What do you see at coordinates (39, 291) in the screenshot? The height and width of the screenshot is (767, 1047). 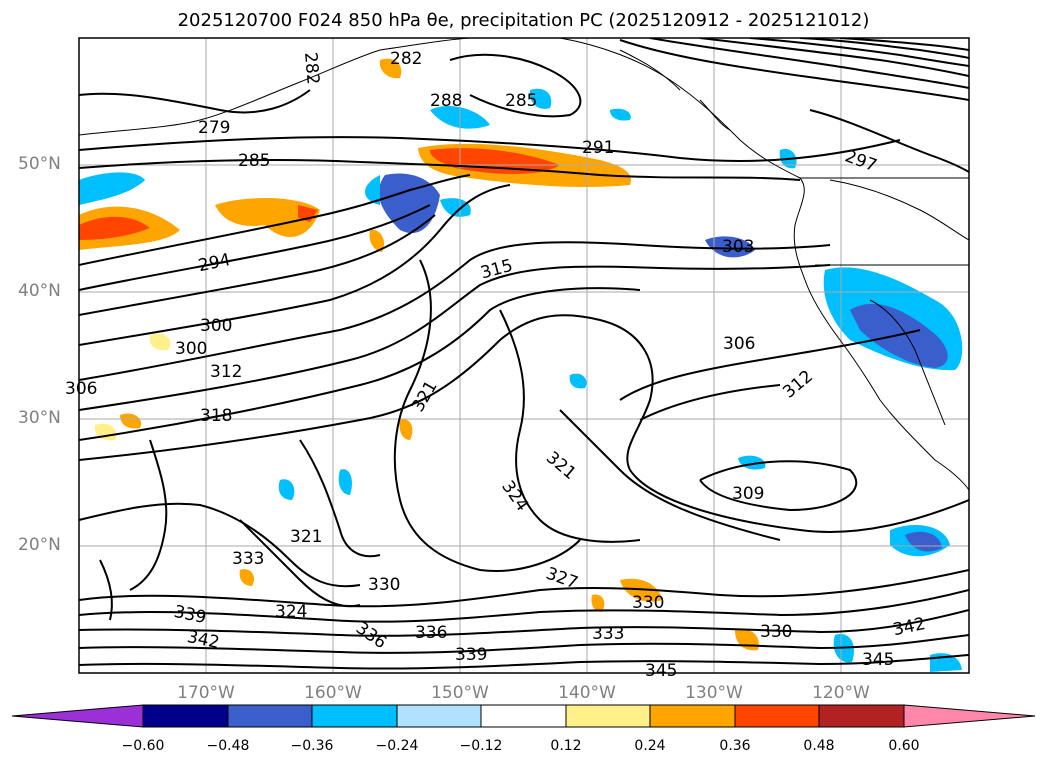 I see `lat-label-40n: 40°N` at bounding box center [39, 291].